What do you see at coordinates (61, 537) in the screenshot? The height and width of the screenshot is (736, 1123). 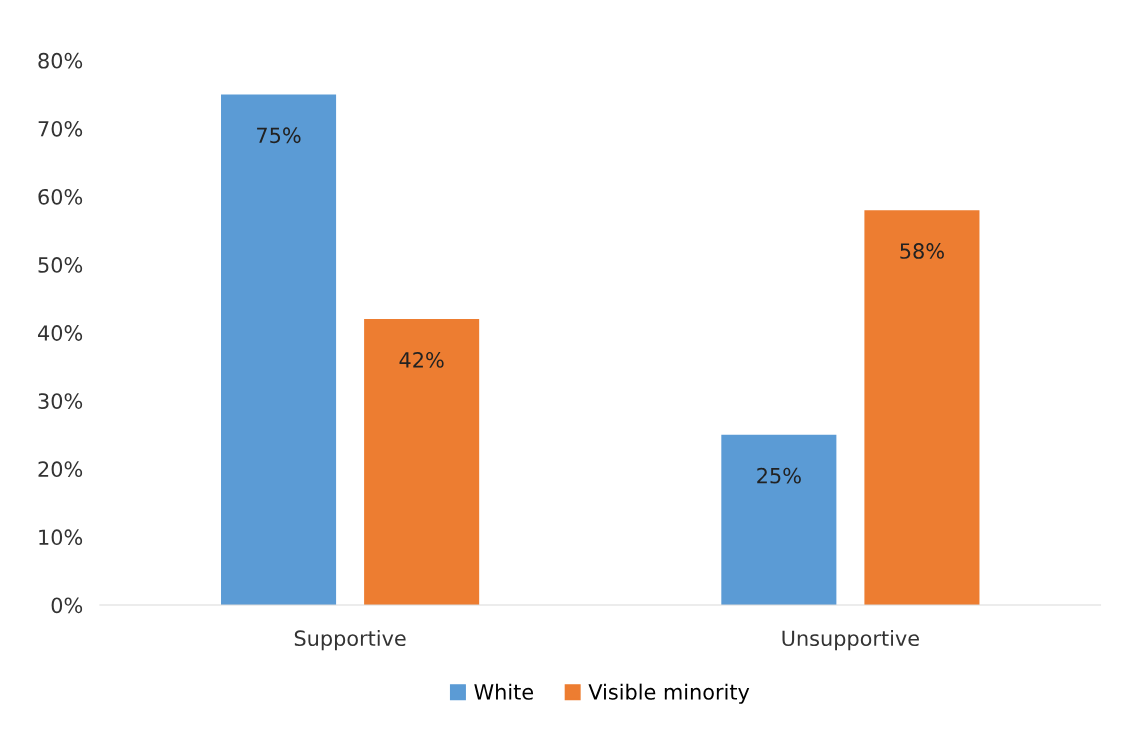 I see `y-tick-label: 10%` at bounding box center [61, 537].